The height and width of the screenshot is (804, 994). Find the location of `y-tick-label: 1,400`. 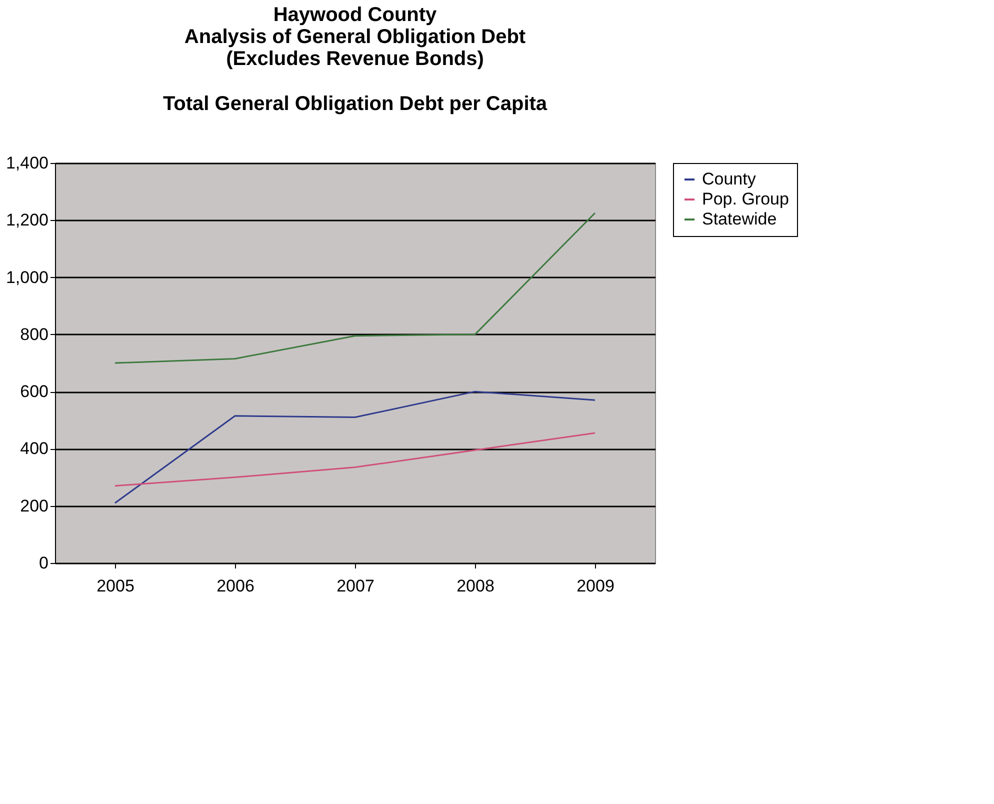

y-tick-label: 1,400 is located at coordinates (27, 163).